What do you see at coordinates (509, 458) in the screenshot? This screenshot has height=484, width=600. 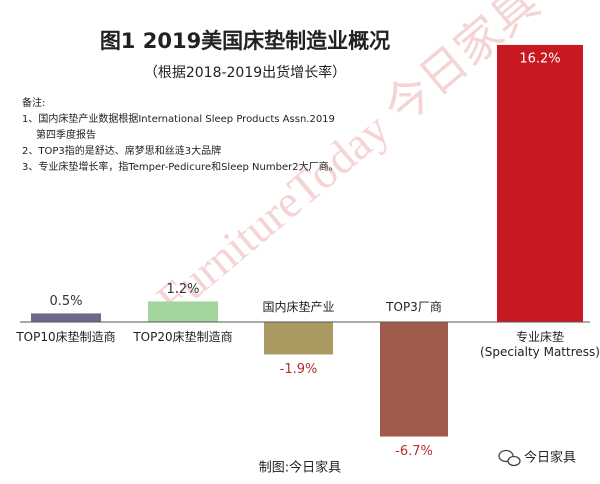 I see `logo-icon` at bounding box center [509, 458].